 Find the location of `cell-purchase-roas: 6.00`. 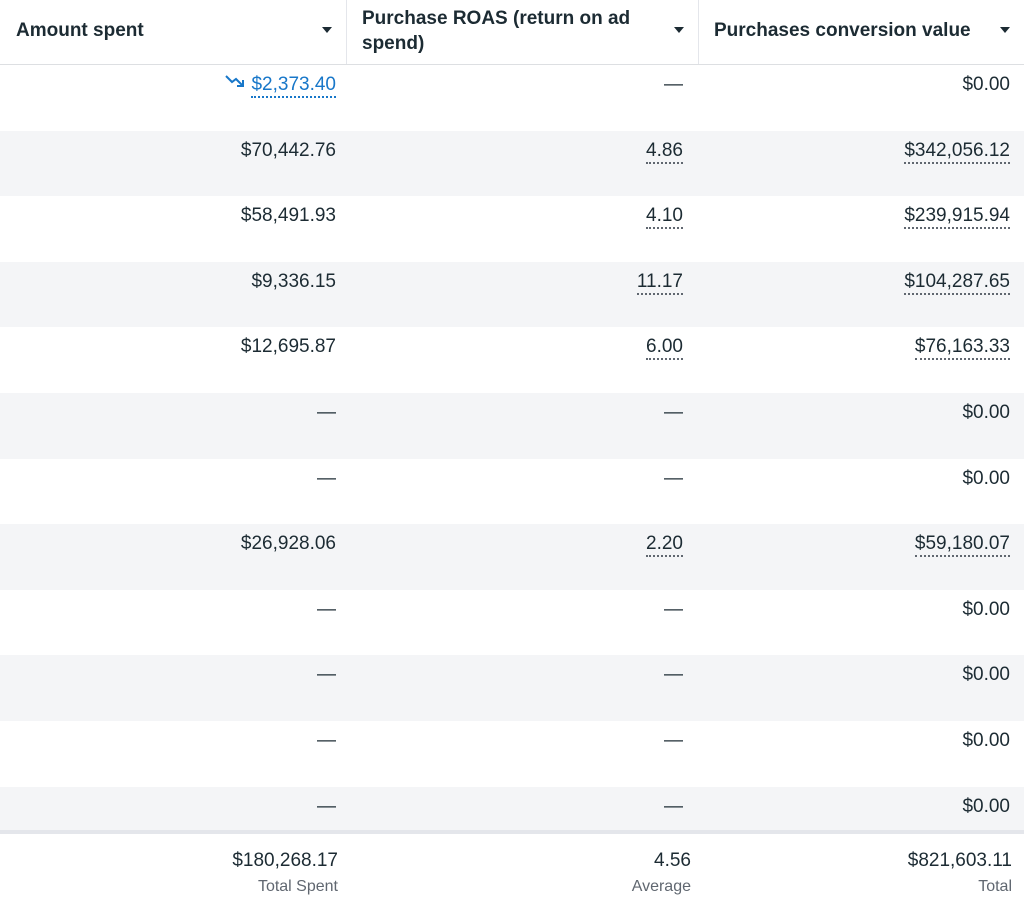

cell-purchase-roas: 6.00 is located at coordinates (664, 348).